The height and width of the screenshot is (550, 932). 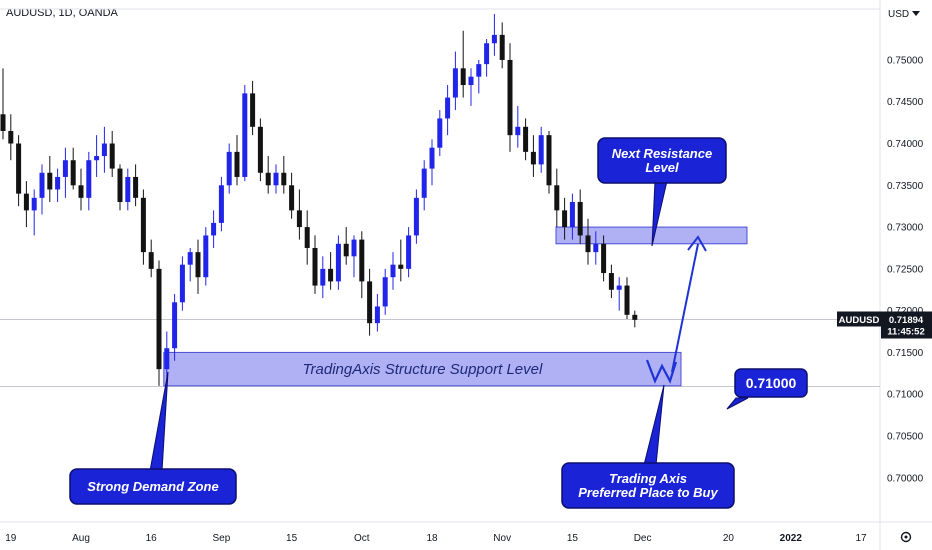 I want to click on next-resistance-callout-text: Next Resistance, so click(x=662, y=153).